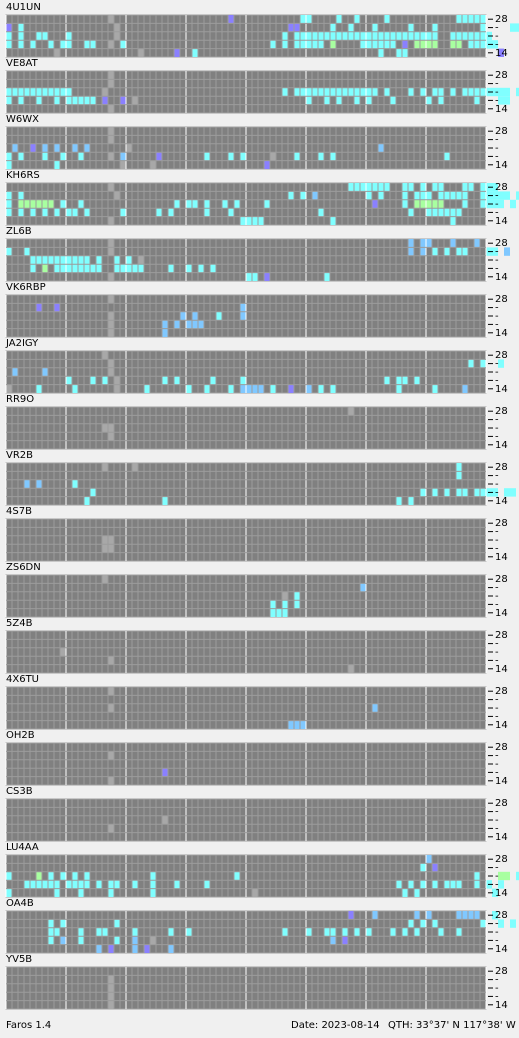  Describe the element at coordinates (452, 1025) in the screenshot. I see `qth: QTH: 33°37' N 117°38' W` at that location.